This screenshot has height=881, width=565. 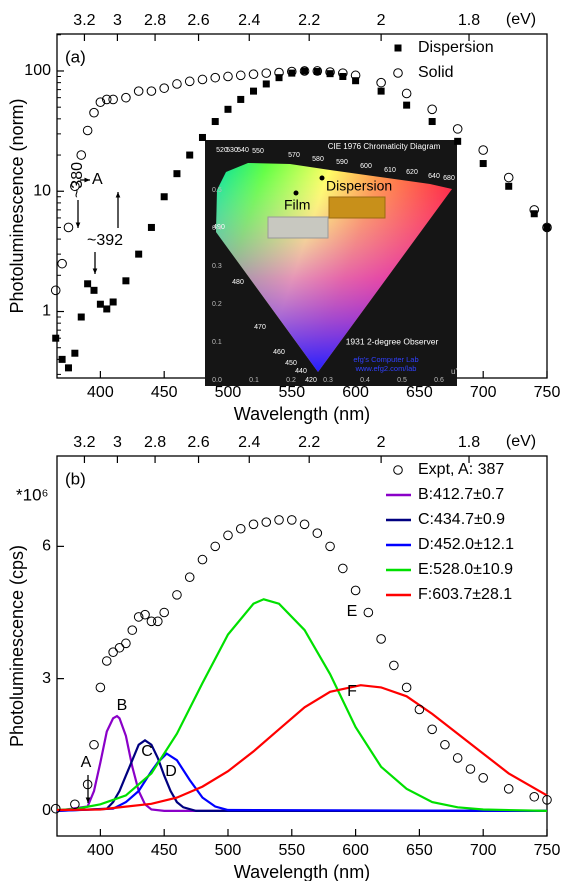 What do you see at coordinates (249, 442) in the screenshot?
I see `x2-tick-label: 2.4` at bounding box center [249, 442].